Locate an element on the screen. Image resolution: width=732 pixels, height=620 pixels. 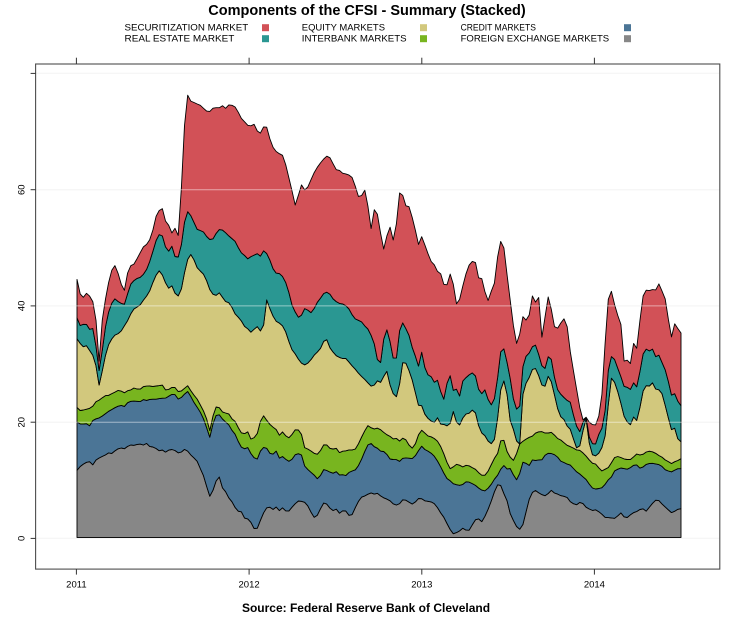
svg-text: FOREIGN EXCHANGE MARKETS is located at coordinates (535, 39).